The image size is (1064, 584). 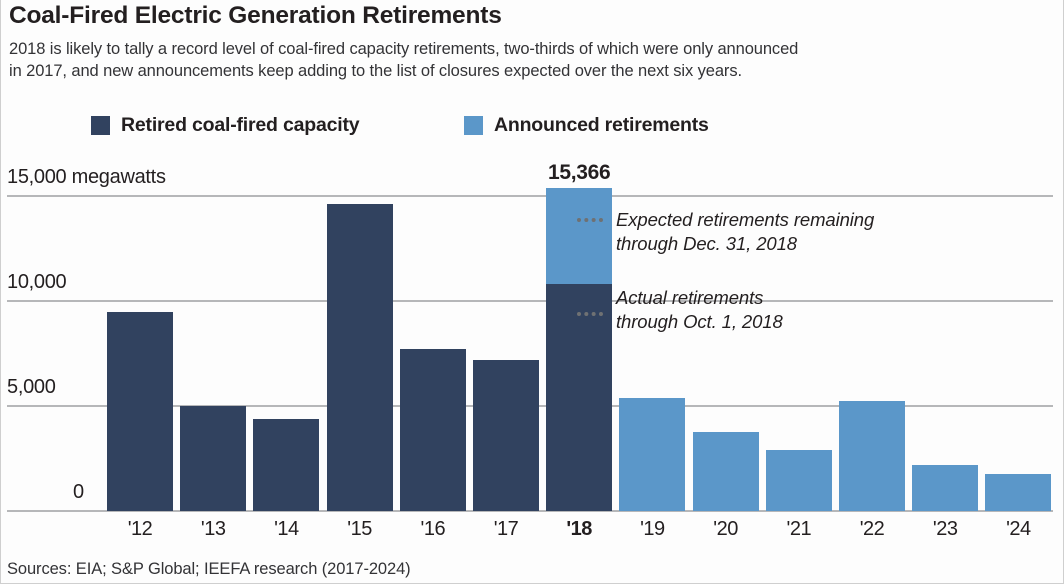 I want to click on x-axis-tick-22: '22, so click(x=872, y=529).